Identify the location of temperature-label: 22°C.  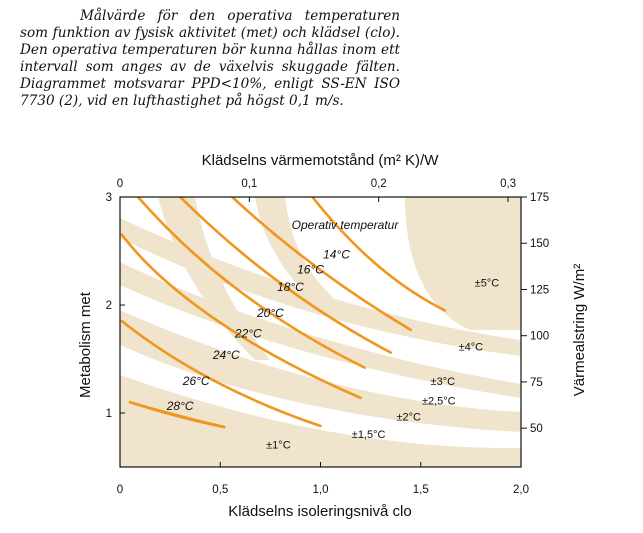
(248, 333).